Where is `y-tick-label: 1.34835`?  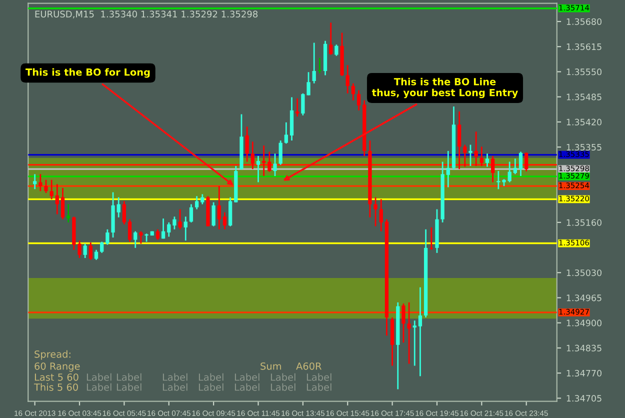 y-tick-label: 1.34835 is located at coordinates (584, 348).